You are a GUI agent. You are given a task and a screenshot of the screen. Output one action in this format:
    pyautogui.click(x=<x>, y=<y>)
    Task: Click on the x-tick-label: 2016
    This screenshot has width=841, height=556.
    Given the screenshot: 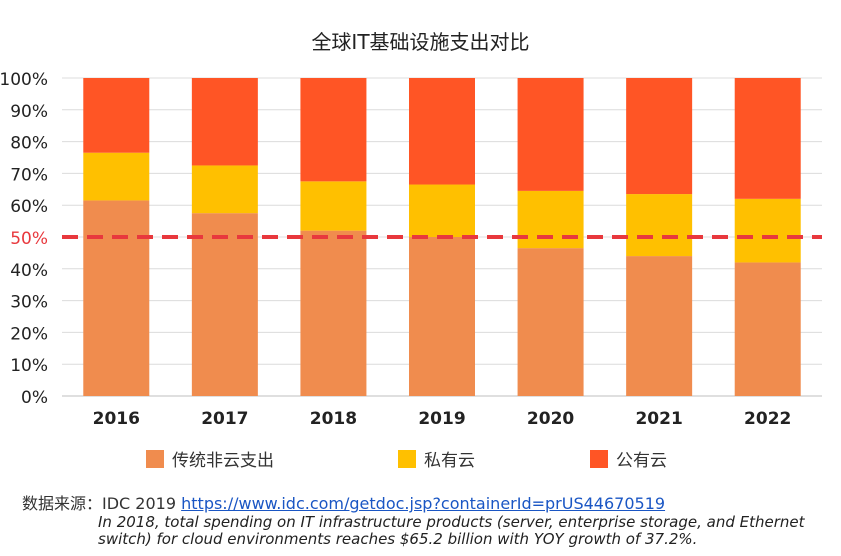 What is the action you would take?
    pyautogui.click(x=116, y=419)
    